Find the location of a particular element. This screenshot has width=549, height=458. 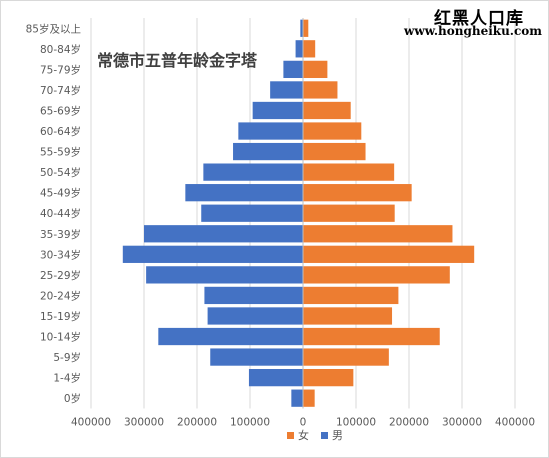

category-label: 85岁及以上 is located at coordinates (53, 28).